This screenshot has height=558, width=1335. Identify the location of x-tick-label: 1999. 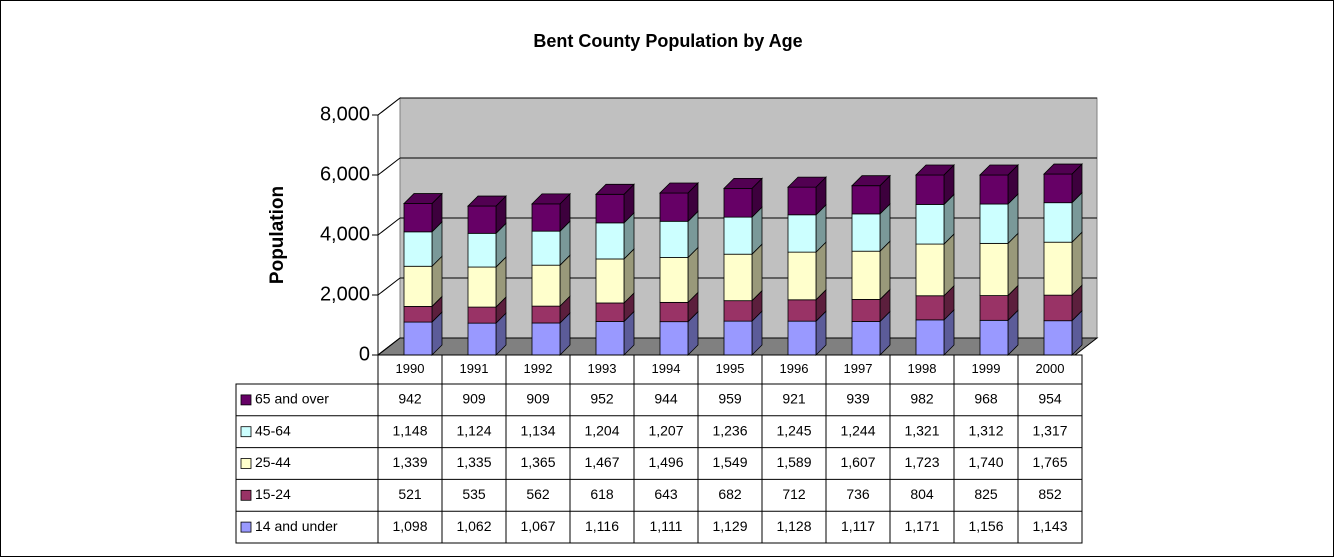
(986, 368).